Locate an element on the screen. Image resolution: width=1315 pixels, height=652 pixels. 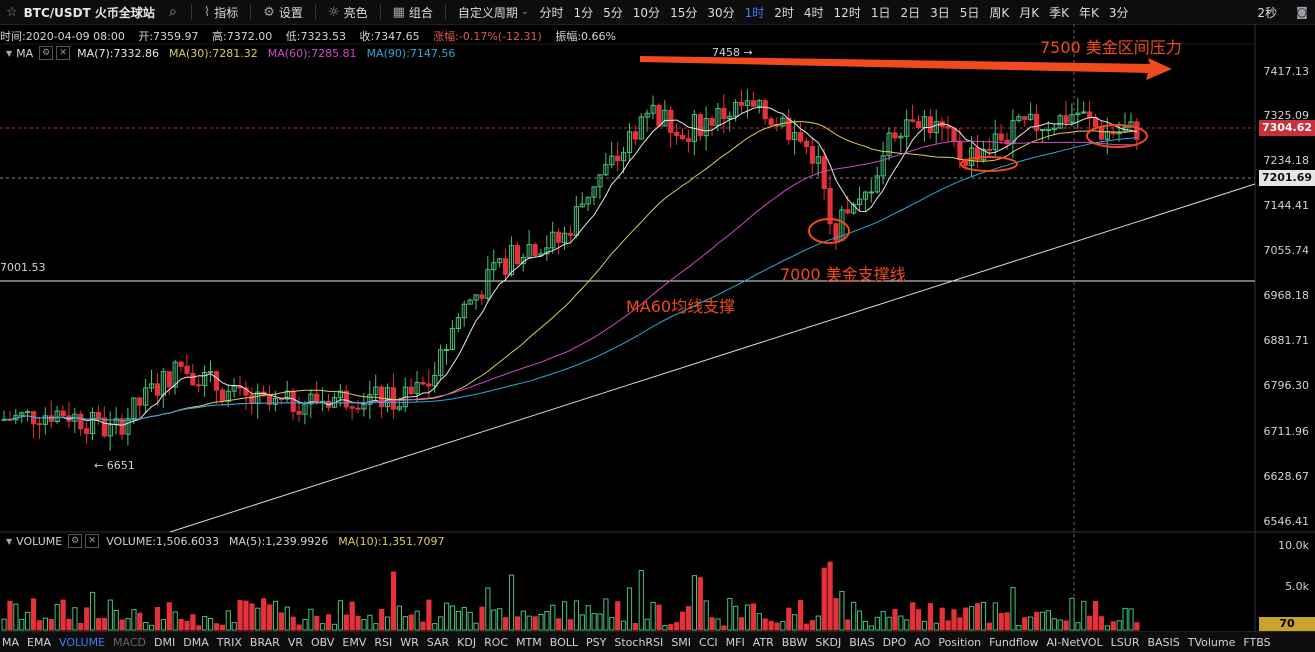
indicator-tab: CCI is located at coordinates (708, 642).